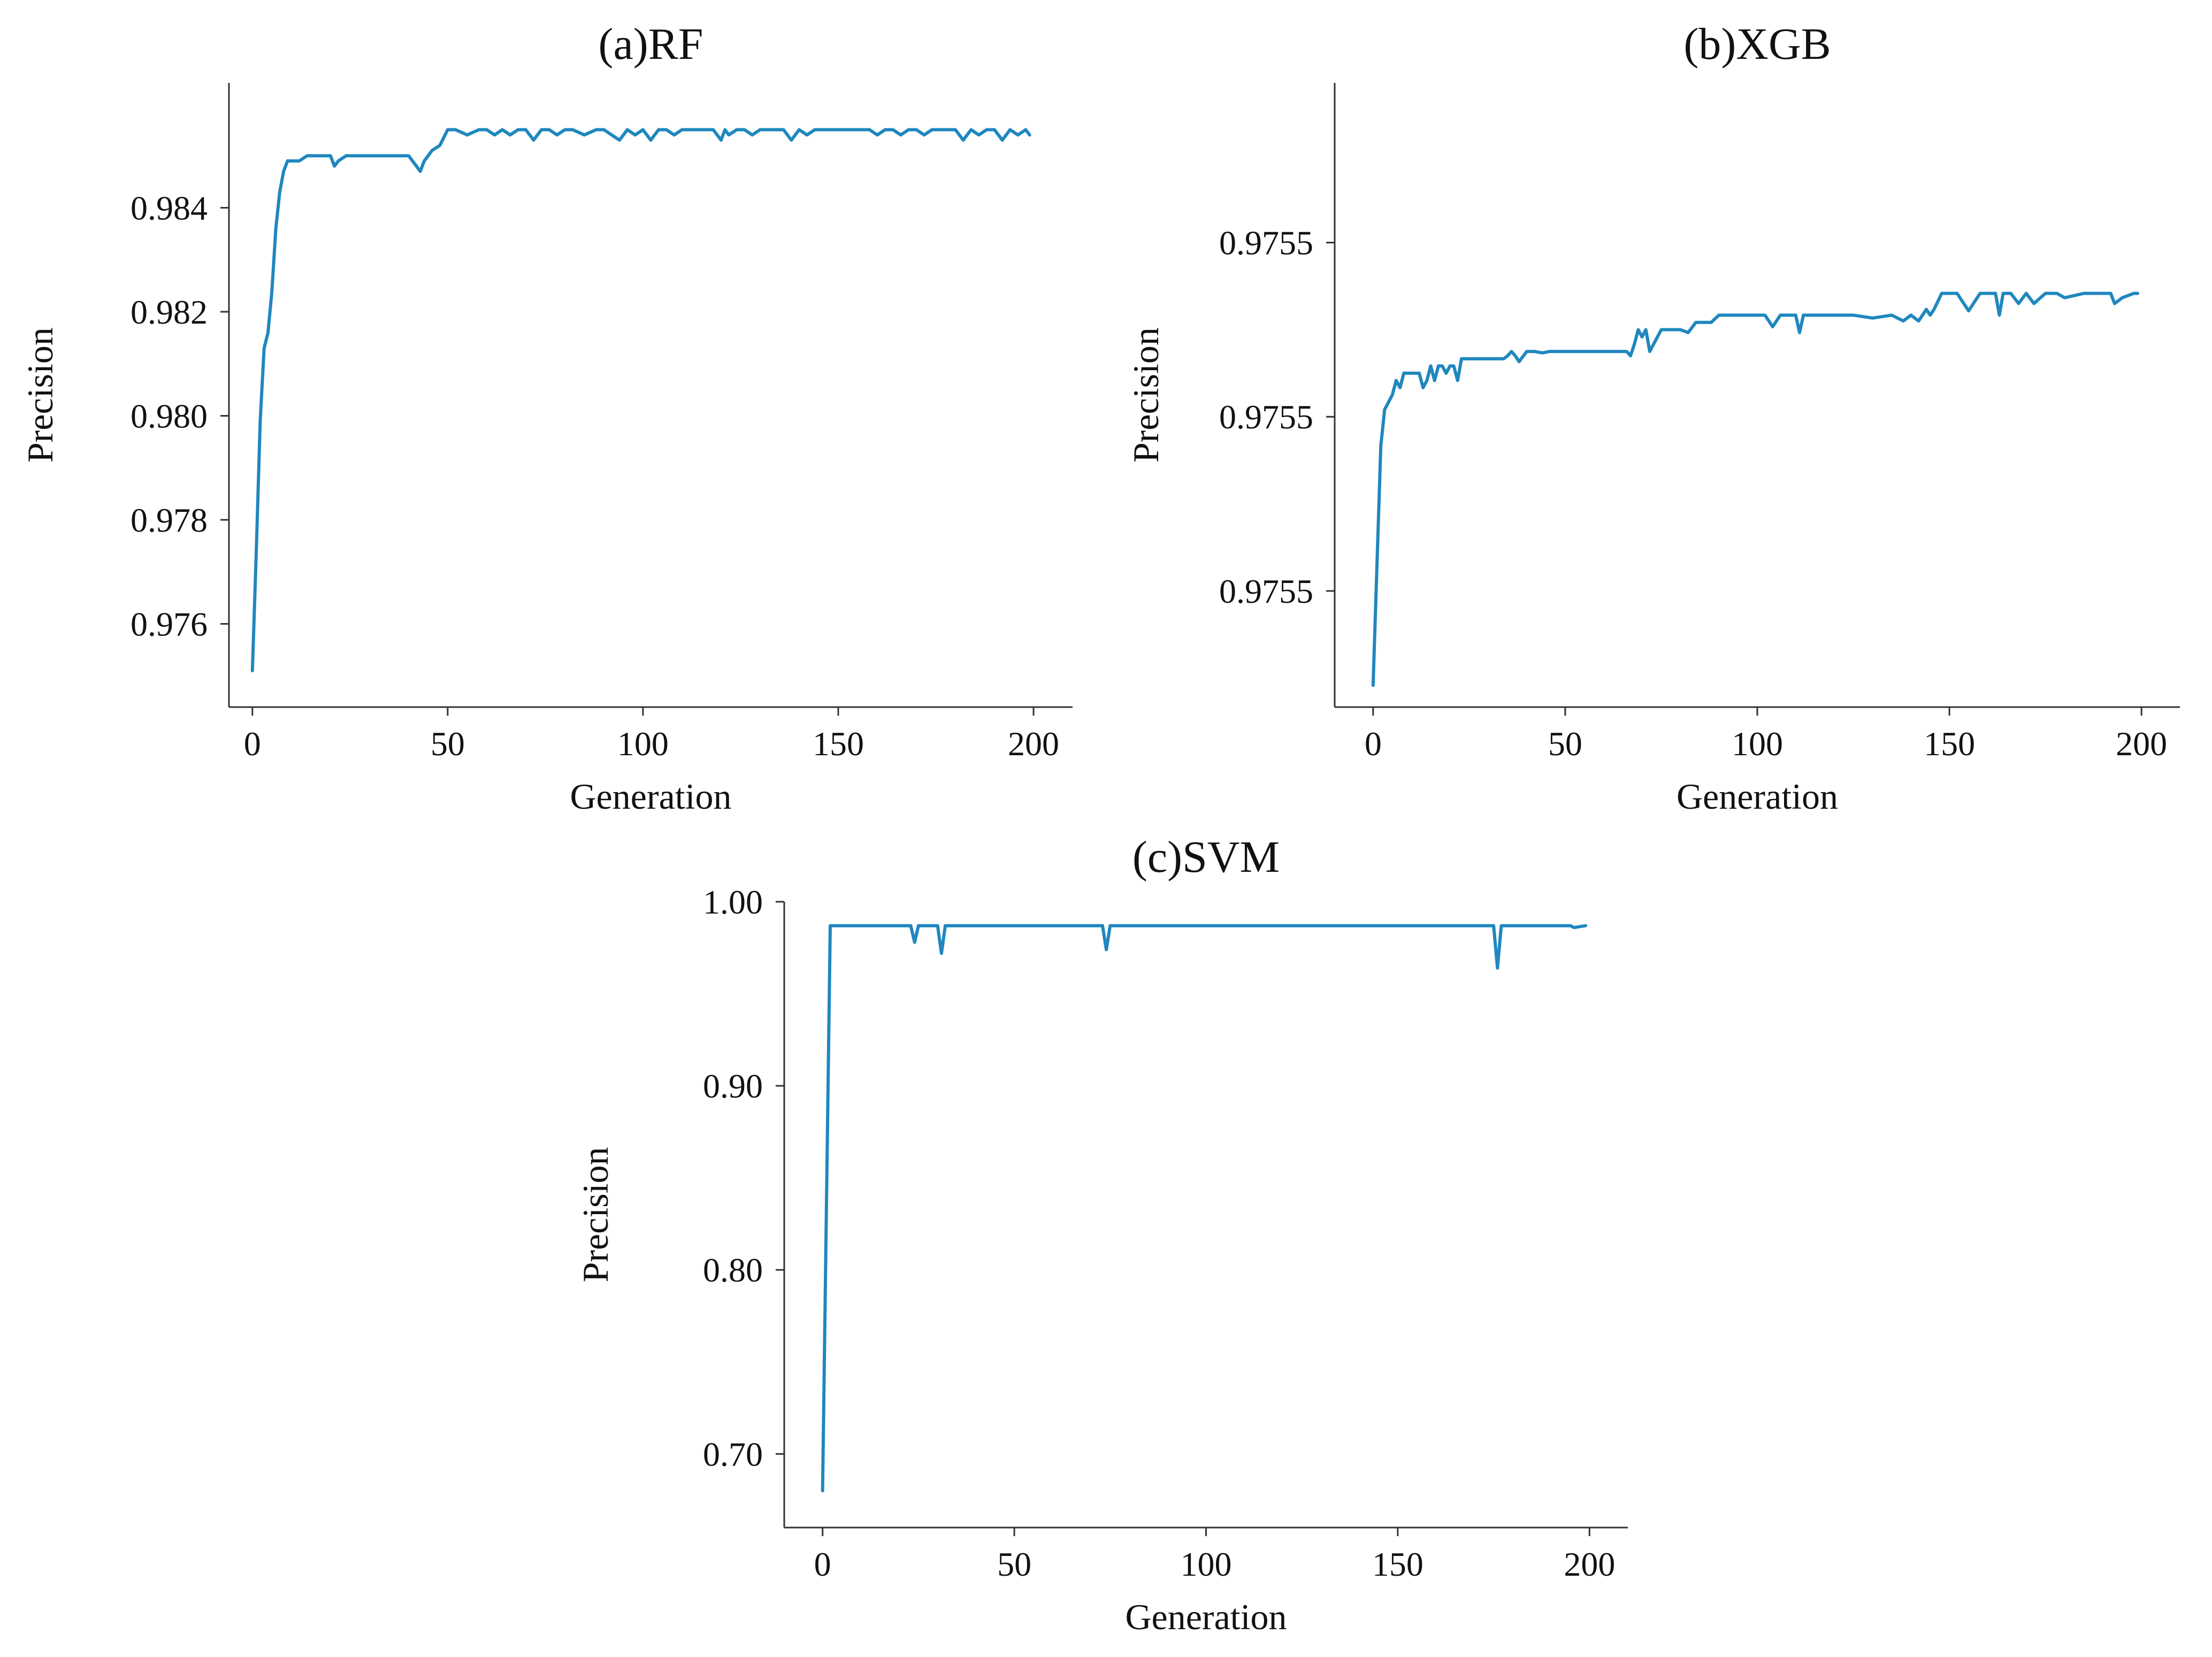 The width and height of the screenshot is (2212, 1657). What do you see at coordinates (733, 1270) in the screenshot?
I see `y-tick-label: 0.80` at bounding box center [733, 1270].